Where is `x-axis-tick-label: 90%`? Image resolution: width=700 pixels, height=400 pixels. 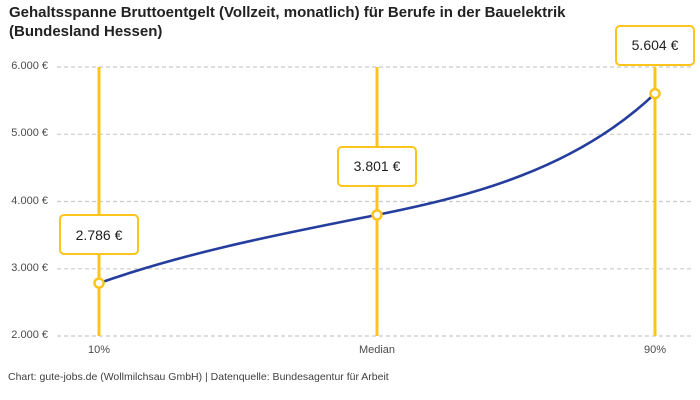 x-axis-tick-label: 90% is located at coordinates (655, 350).